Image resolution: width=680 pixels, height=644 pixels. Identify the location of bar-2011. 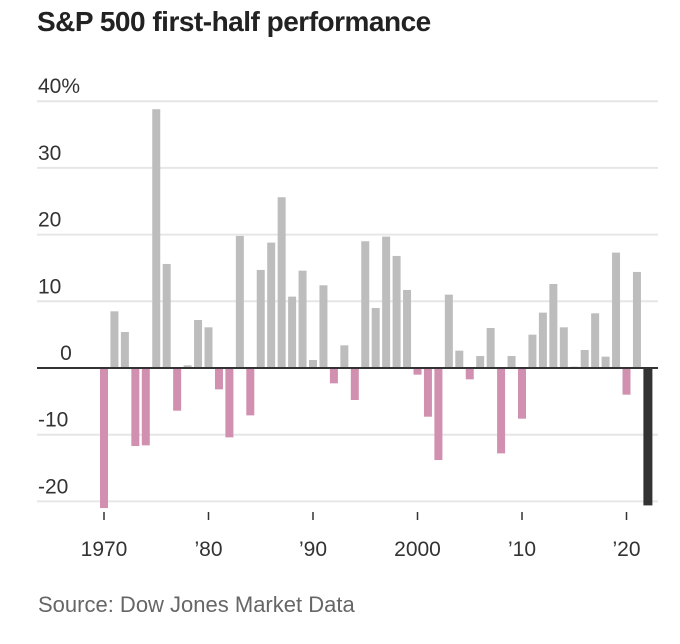
(532, 351).